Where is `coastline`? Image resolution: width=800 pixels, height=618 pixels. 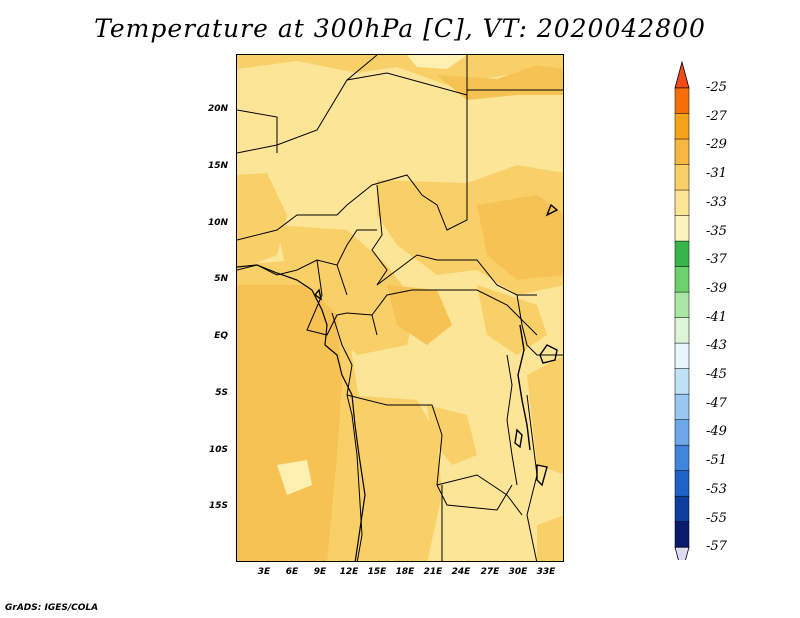
coastline is located at coordinates (301, 412).